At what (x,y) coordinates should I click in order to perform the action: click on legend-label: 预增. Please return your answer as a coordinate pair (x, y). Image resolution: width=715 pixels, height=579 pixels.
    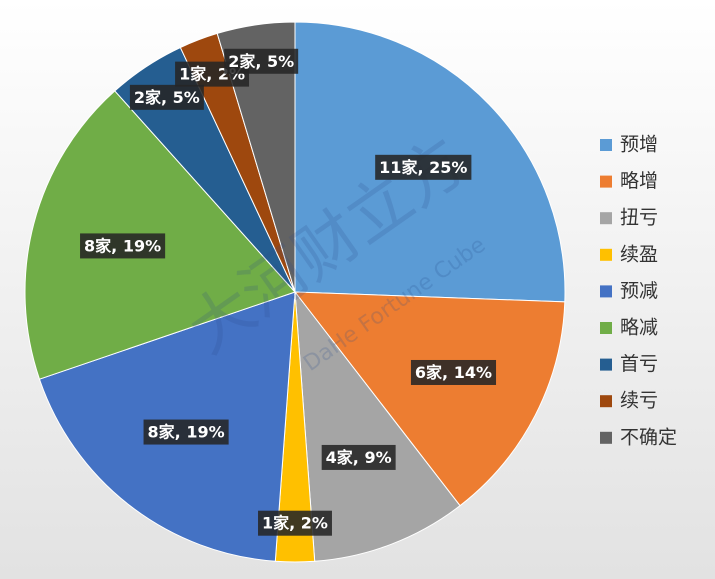
    Looking at the image, I should click on (639, 145).